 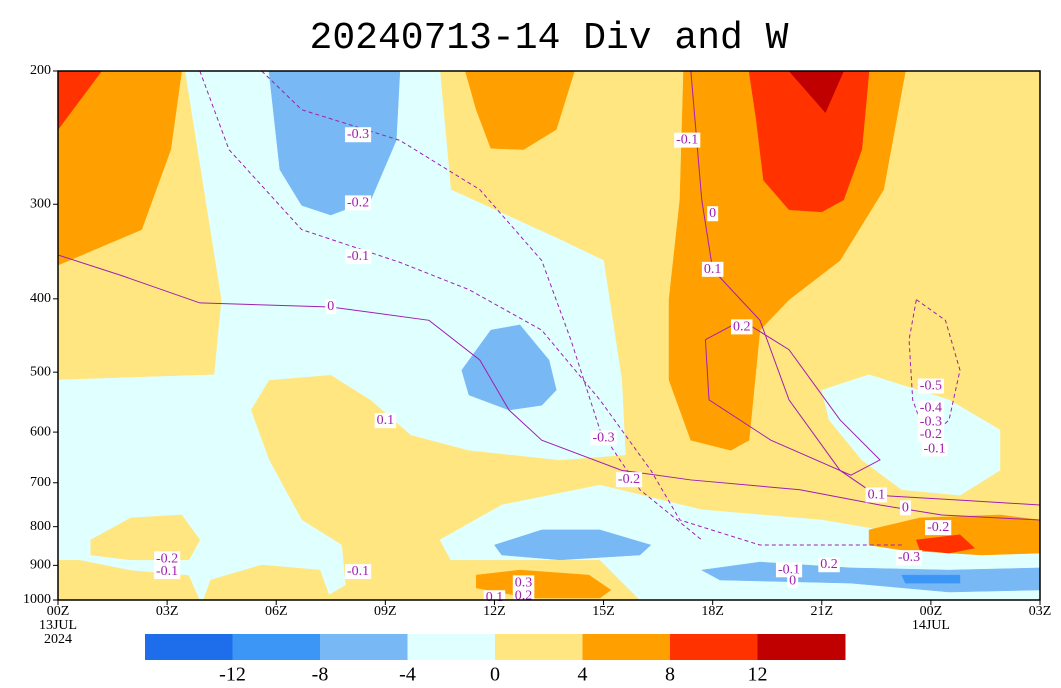 I want to click on date-label: 13JUL, so click(x=58, y=625).